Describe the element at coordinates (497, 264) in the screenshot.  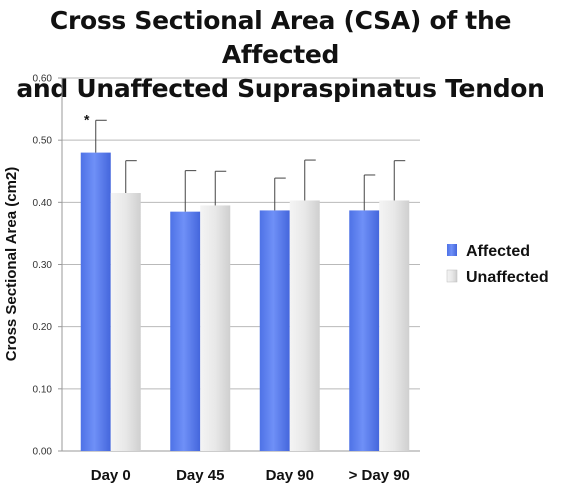
I see `legend: Affected Unaffected` at that location.